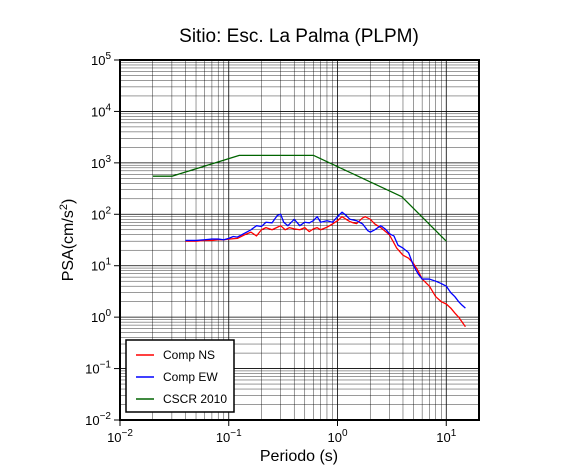 Image resolution: width=586 pixels, height=475 pixels. I want to click on y-tick-label-exp: −1, so click(106, 365).